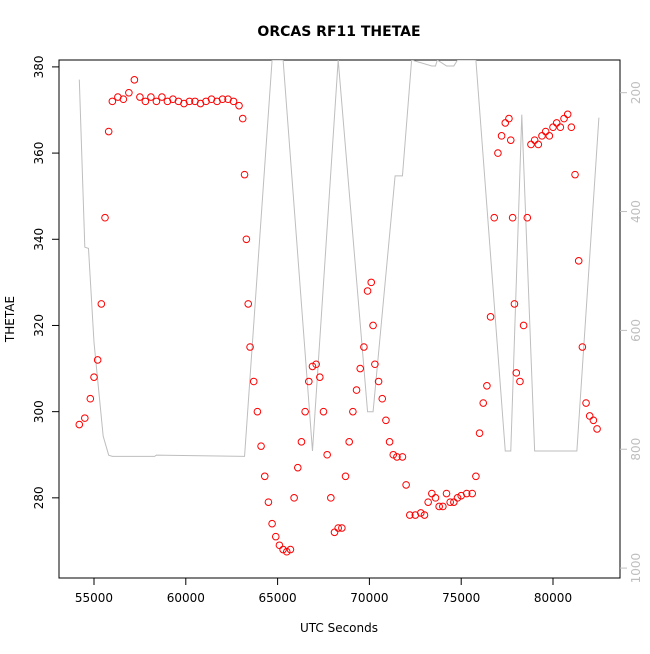 Image resolution: width=650 pixels, height=654 pixels. Describe the element at coordinates (636, 449) in the screenshot. I see `y2-tick-label: 800` at that location.